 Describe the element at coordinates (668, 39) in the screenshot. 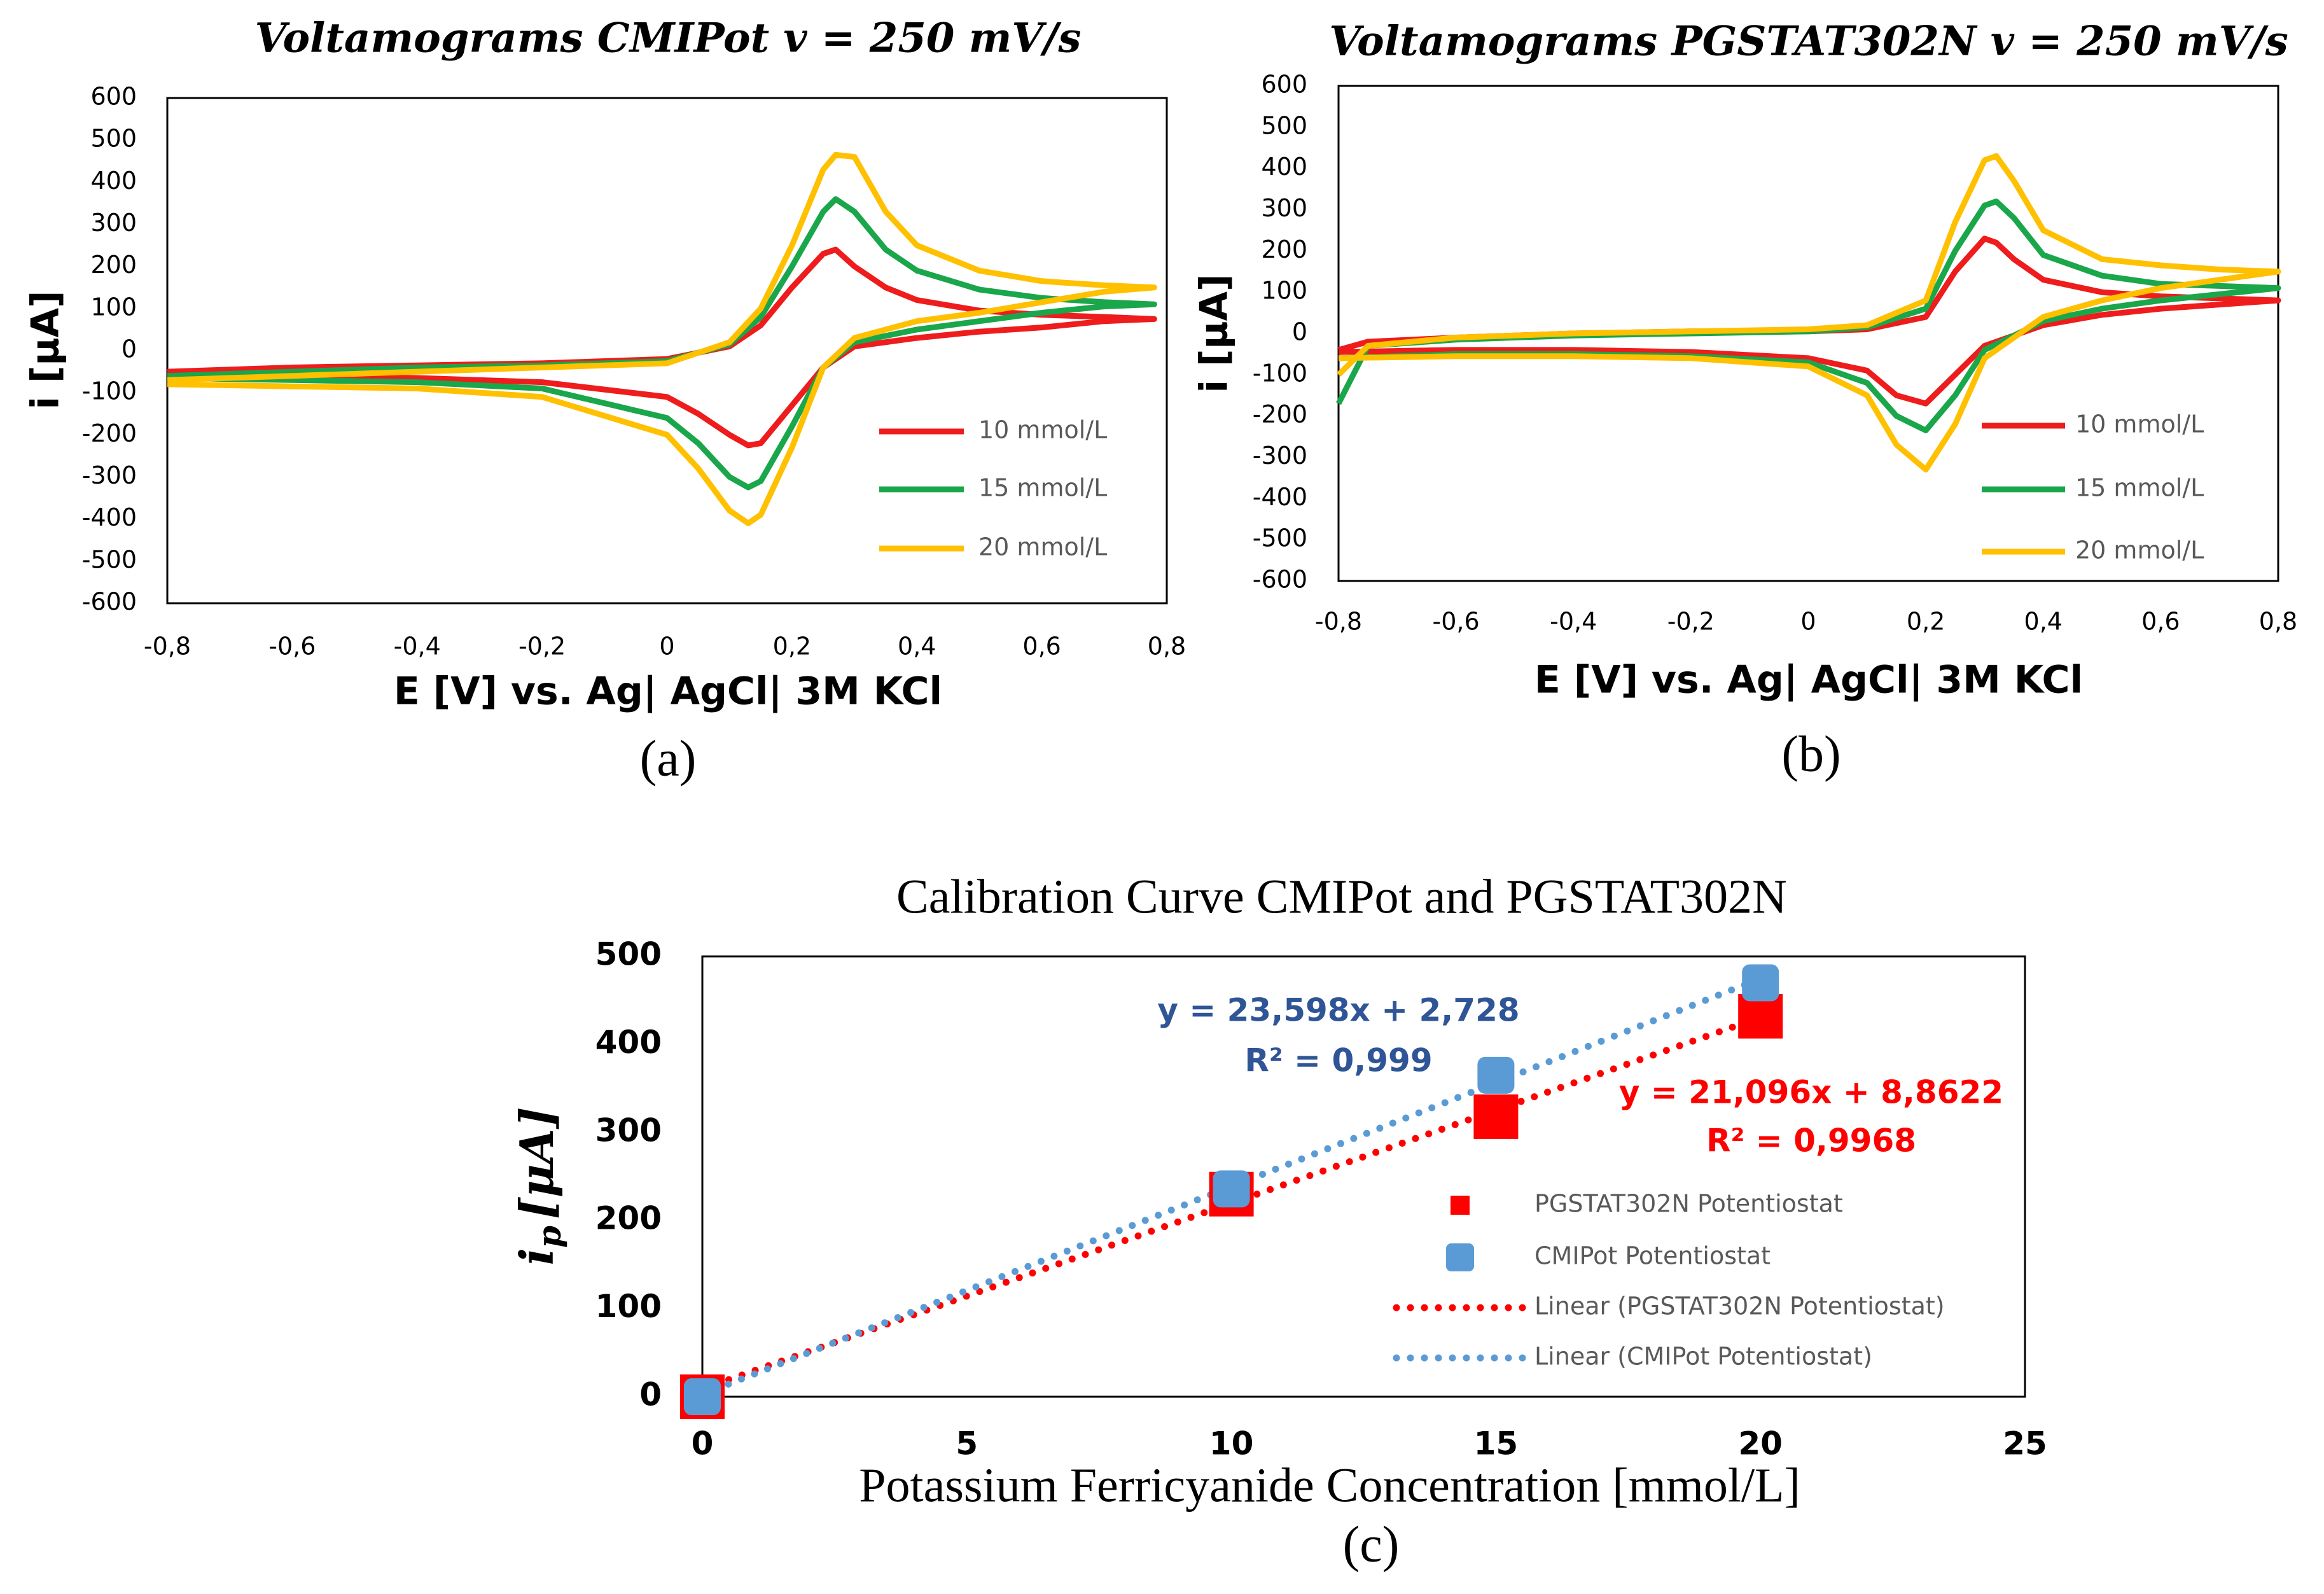

I see `chart-title: Voltamograms CMIPot v = 250 mV/s` at that location.